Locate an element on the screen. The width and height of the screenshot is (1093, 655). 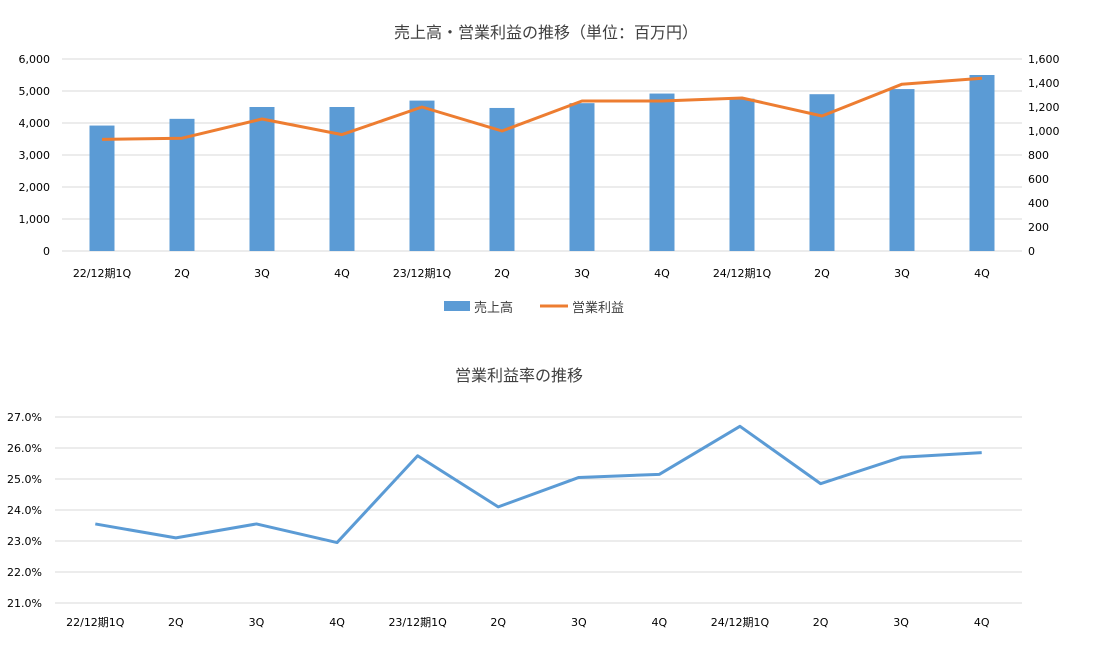
y2-tick-label: 200 is located at coordinates (1038, 227).